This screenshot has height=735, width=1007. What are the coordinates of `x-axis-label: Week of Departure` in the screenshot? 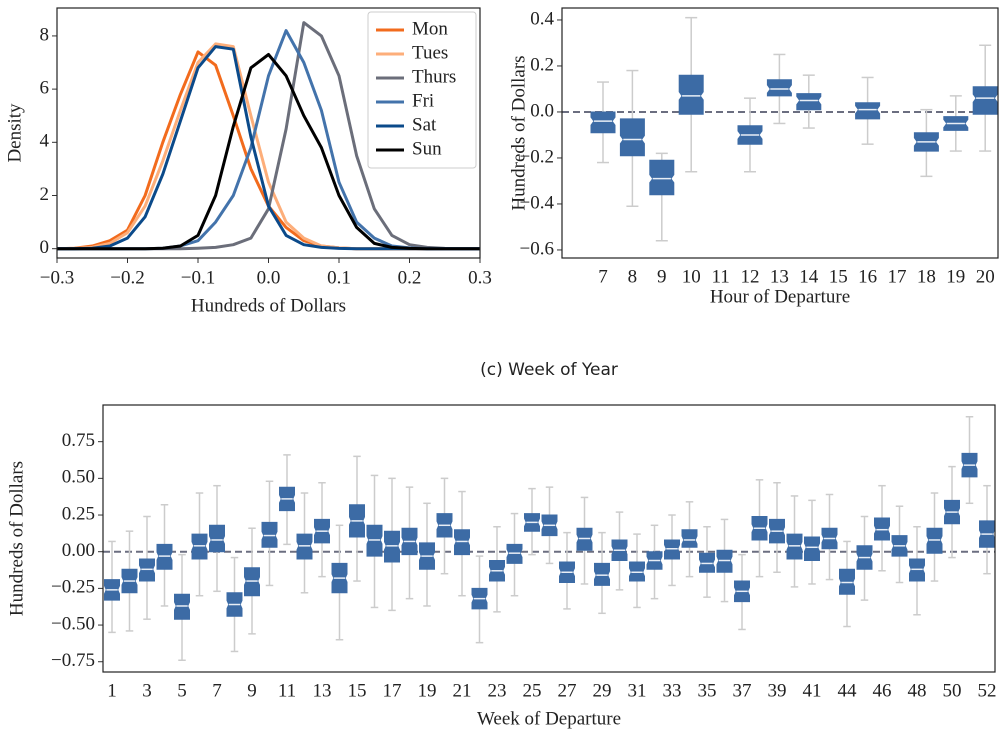 It's located at (549, 718).